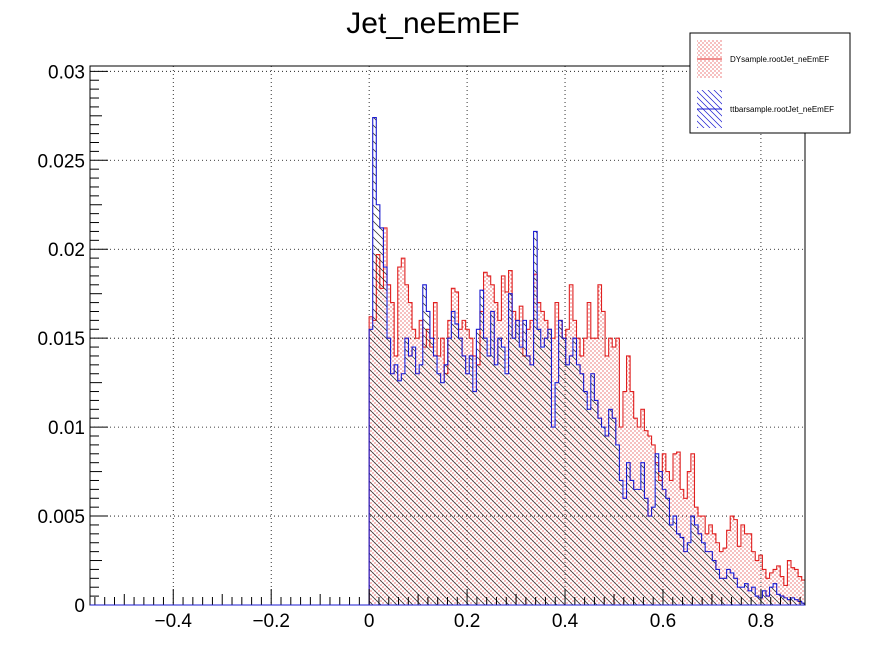 The width and height of the screenshot is (896, 672). Describe the element at coordinates (271, 621) in the screenshot. I see `x-tick-label: −0.2` at that location.